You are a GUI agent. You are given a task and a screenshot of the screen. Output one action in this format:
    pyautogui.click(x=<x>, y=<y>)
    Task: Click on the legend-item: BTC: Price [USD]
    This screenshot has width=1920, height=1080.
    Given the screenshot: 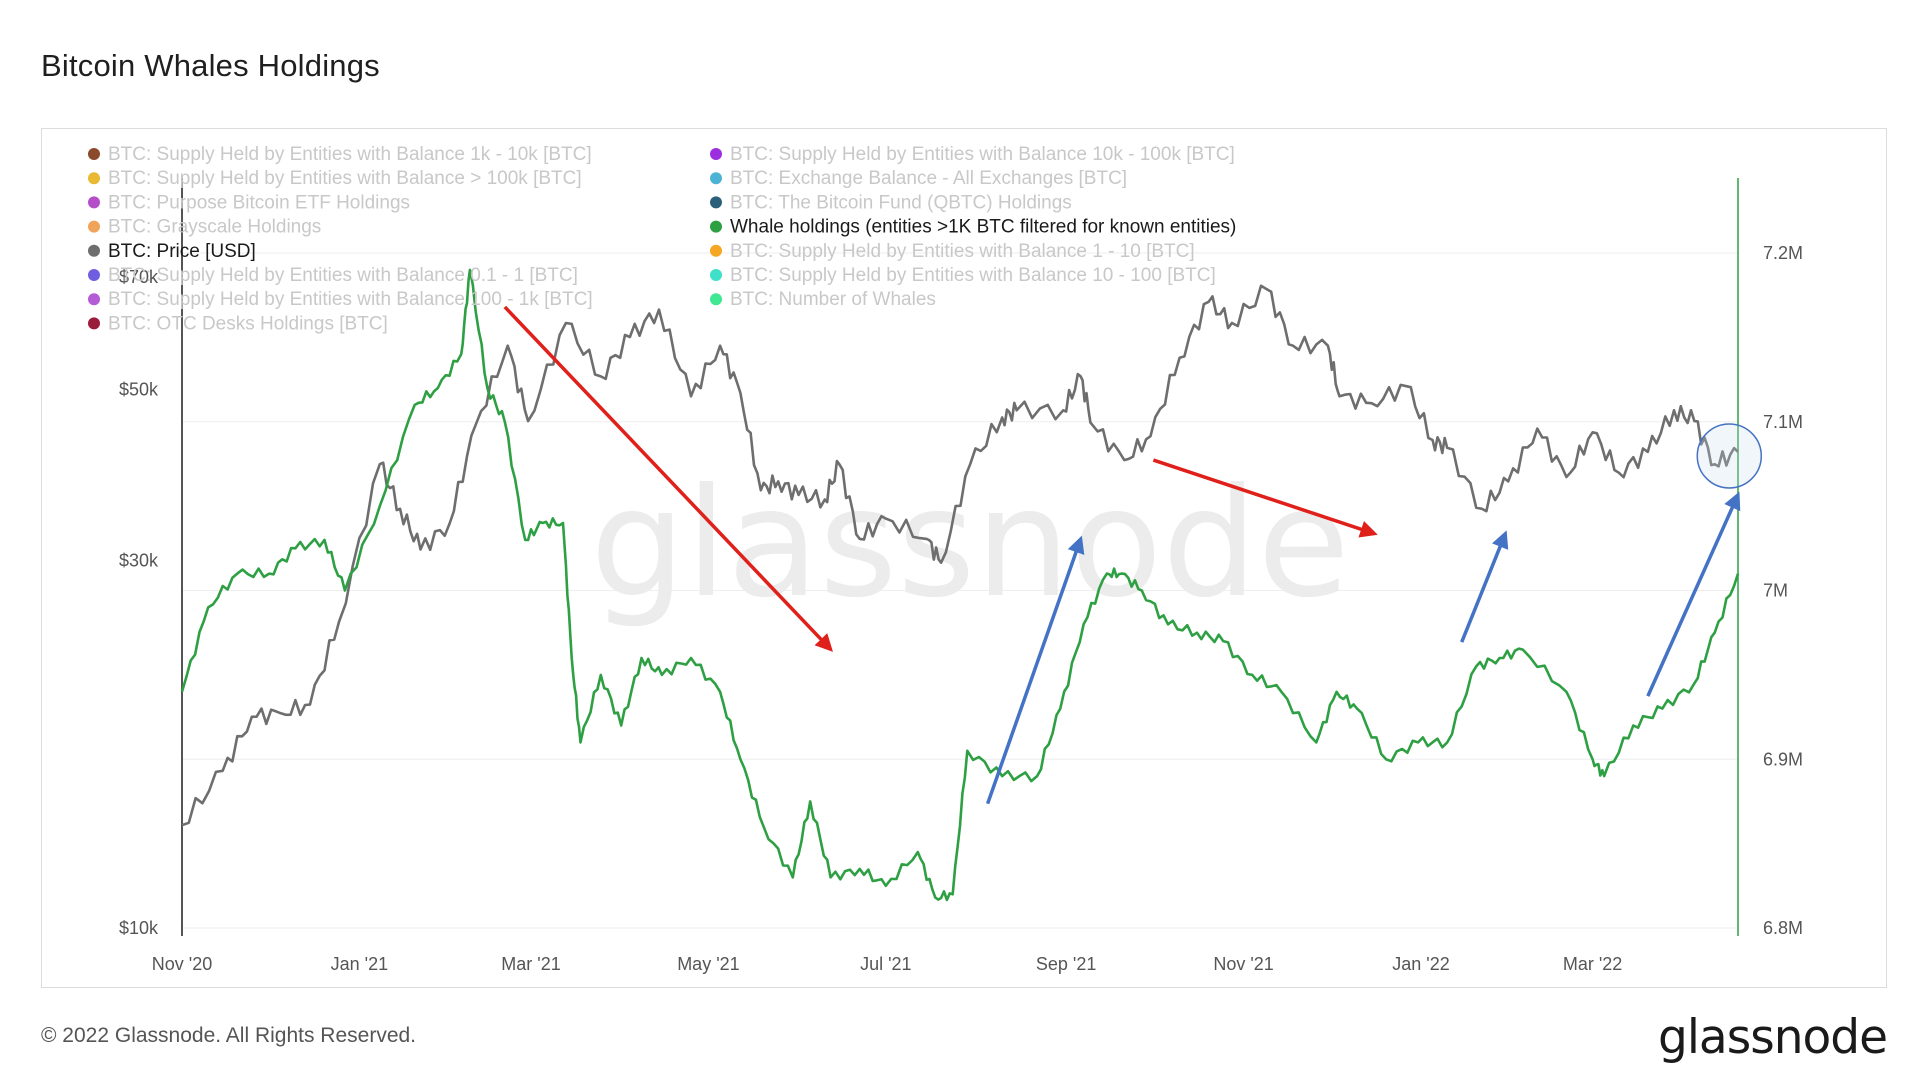 What is the action you would take?
    pyautogui.click(x=172, y=251)
    